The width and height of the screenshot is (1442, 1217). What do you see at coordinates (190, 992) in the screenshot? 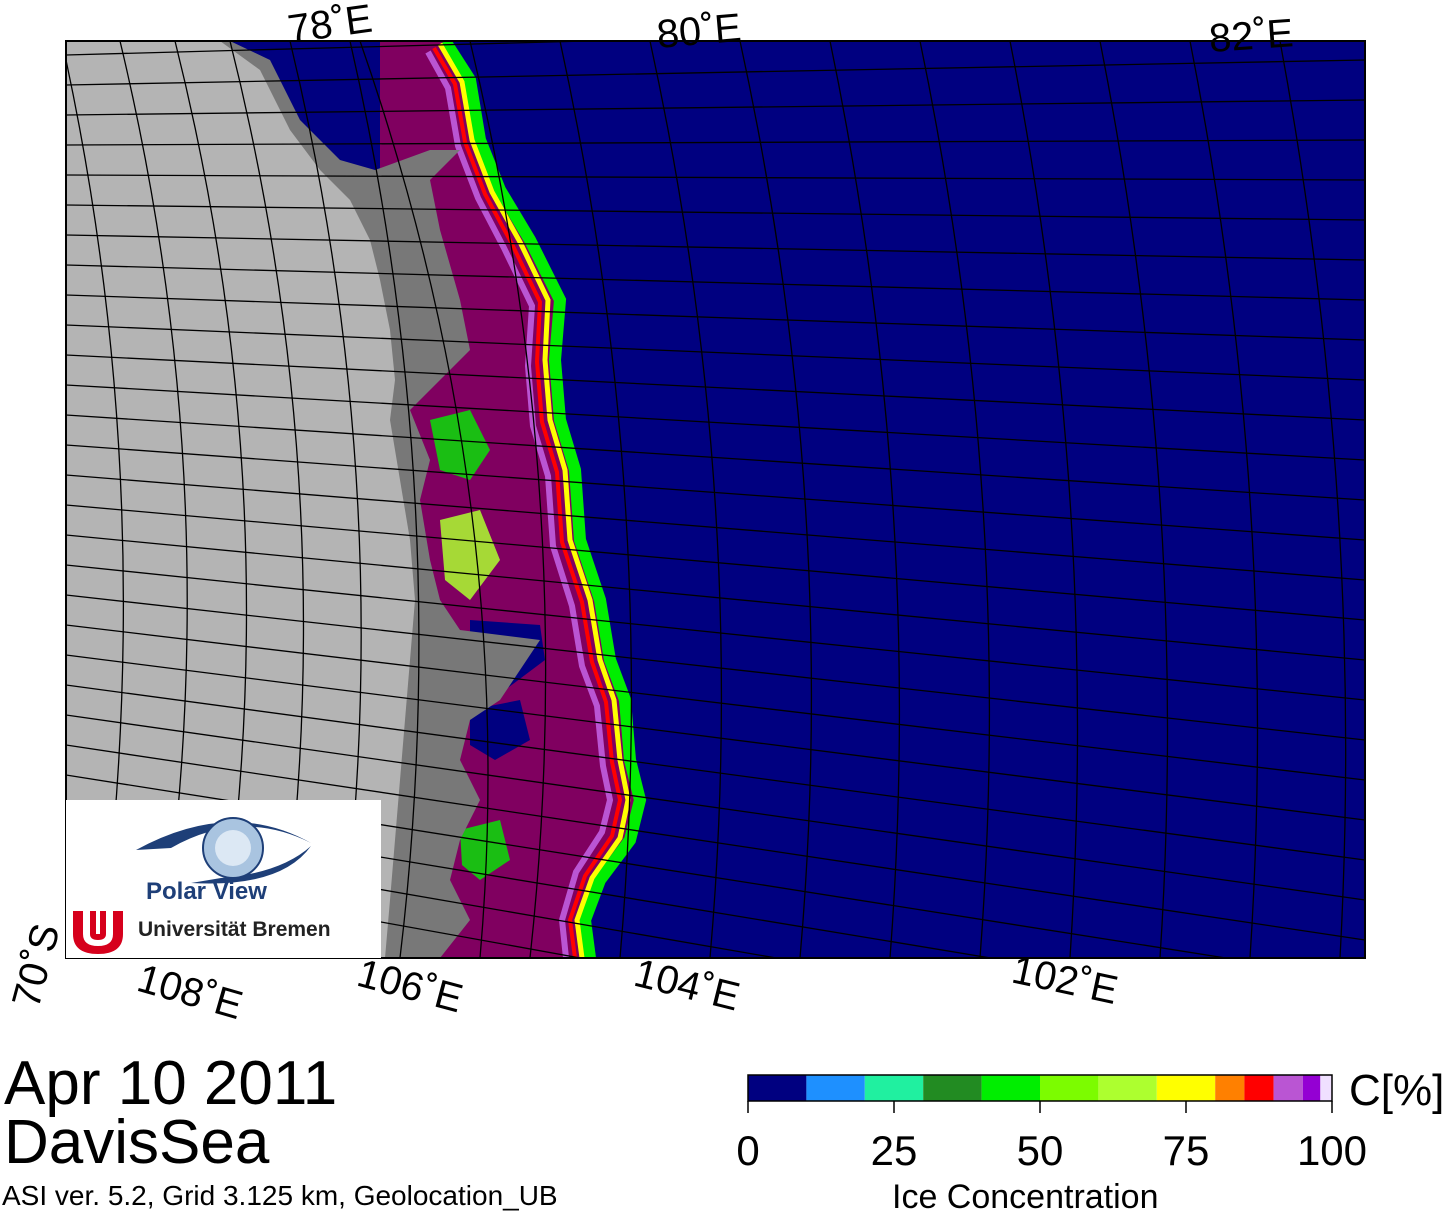
I see `lon-label-108e: 108˚E` at bounding box center [190, 992].